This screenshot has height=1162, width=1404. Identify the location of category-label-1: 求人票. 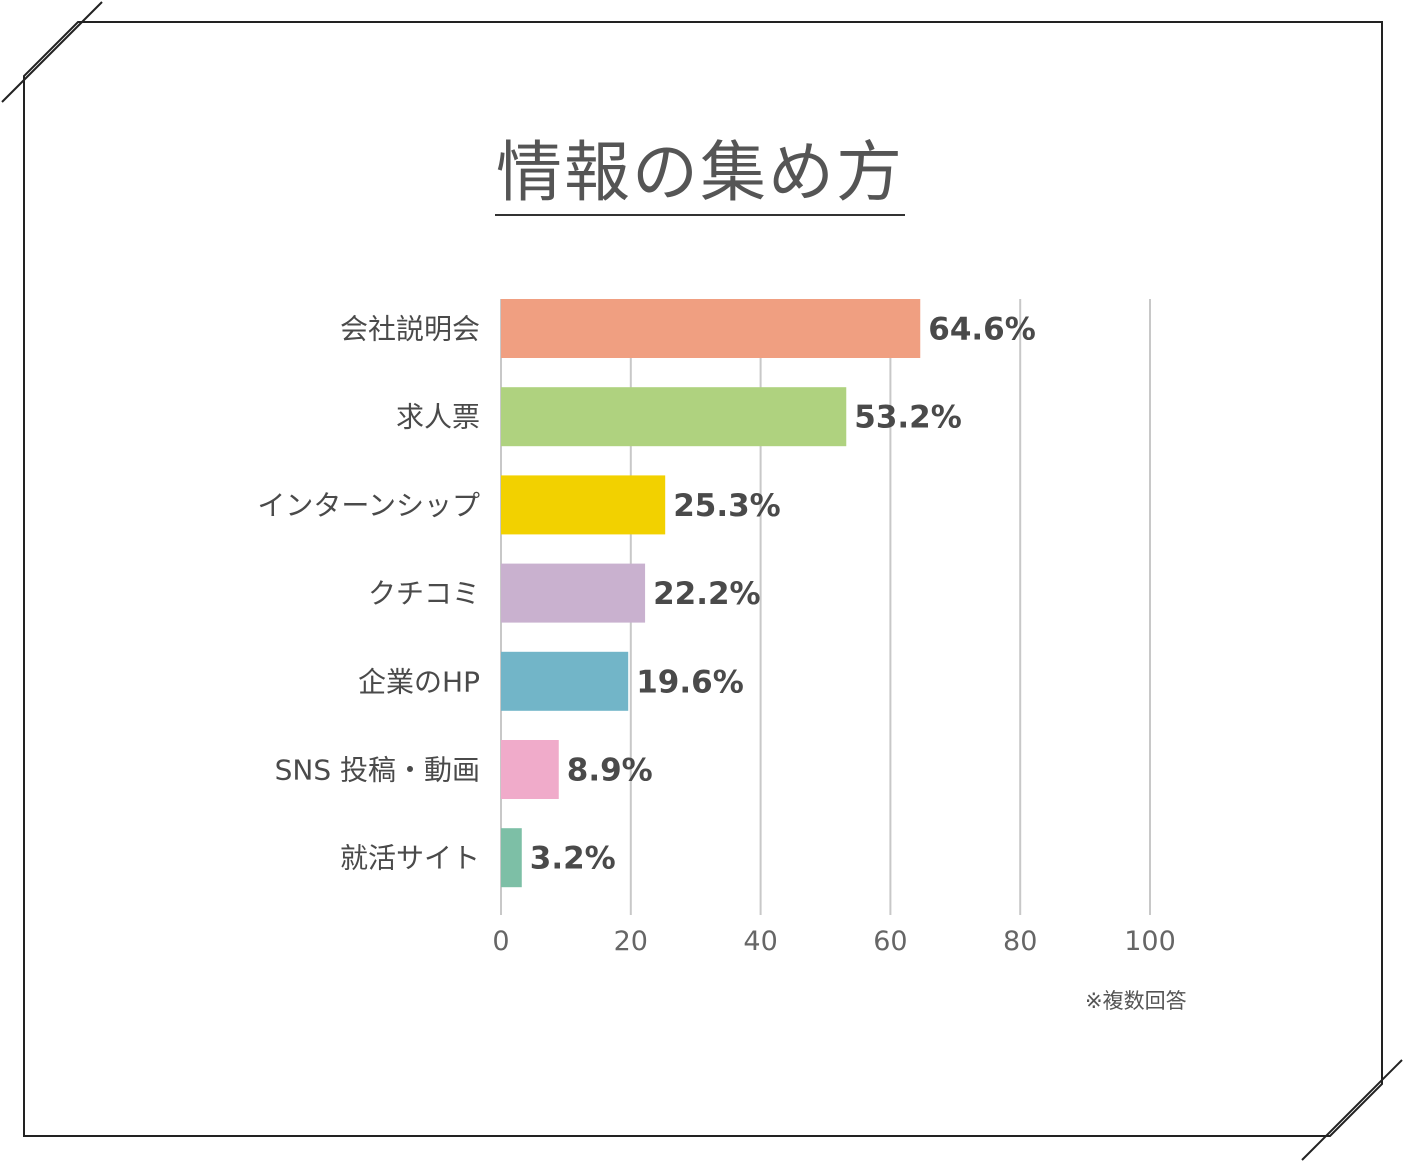
(438, 417).